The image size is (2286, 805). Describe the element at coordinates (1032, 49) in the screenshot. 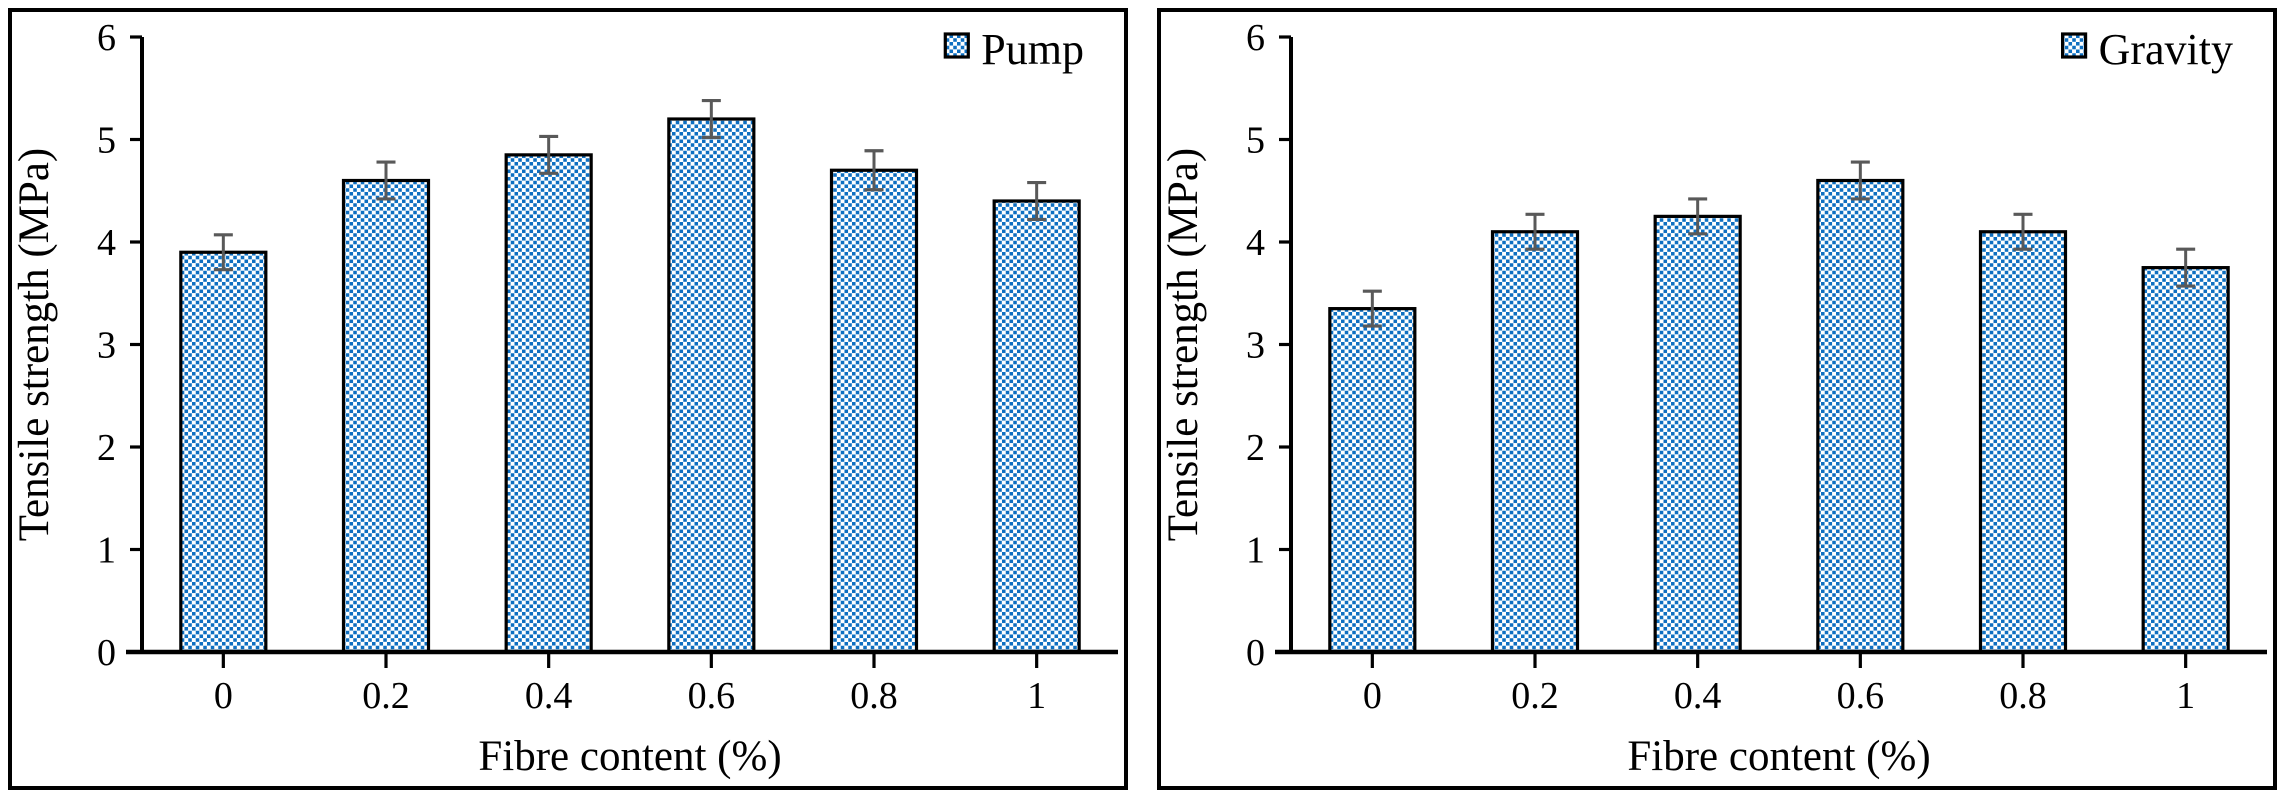

I see `legend-label: Pump` at that location.